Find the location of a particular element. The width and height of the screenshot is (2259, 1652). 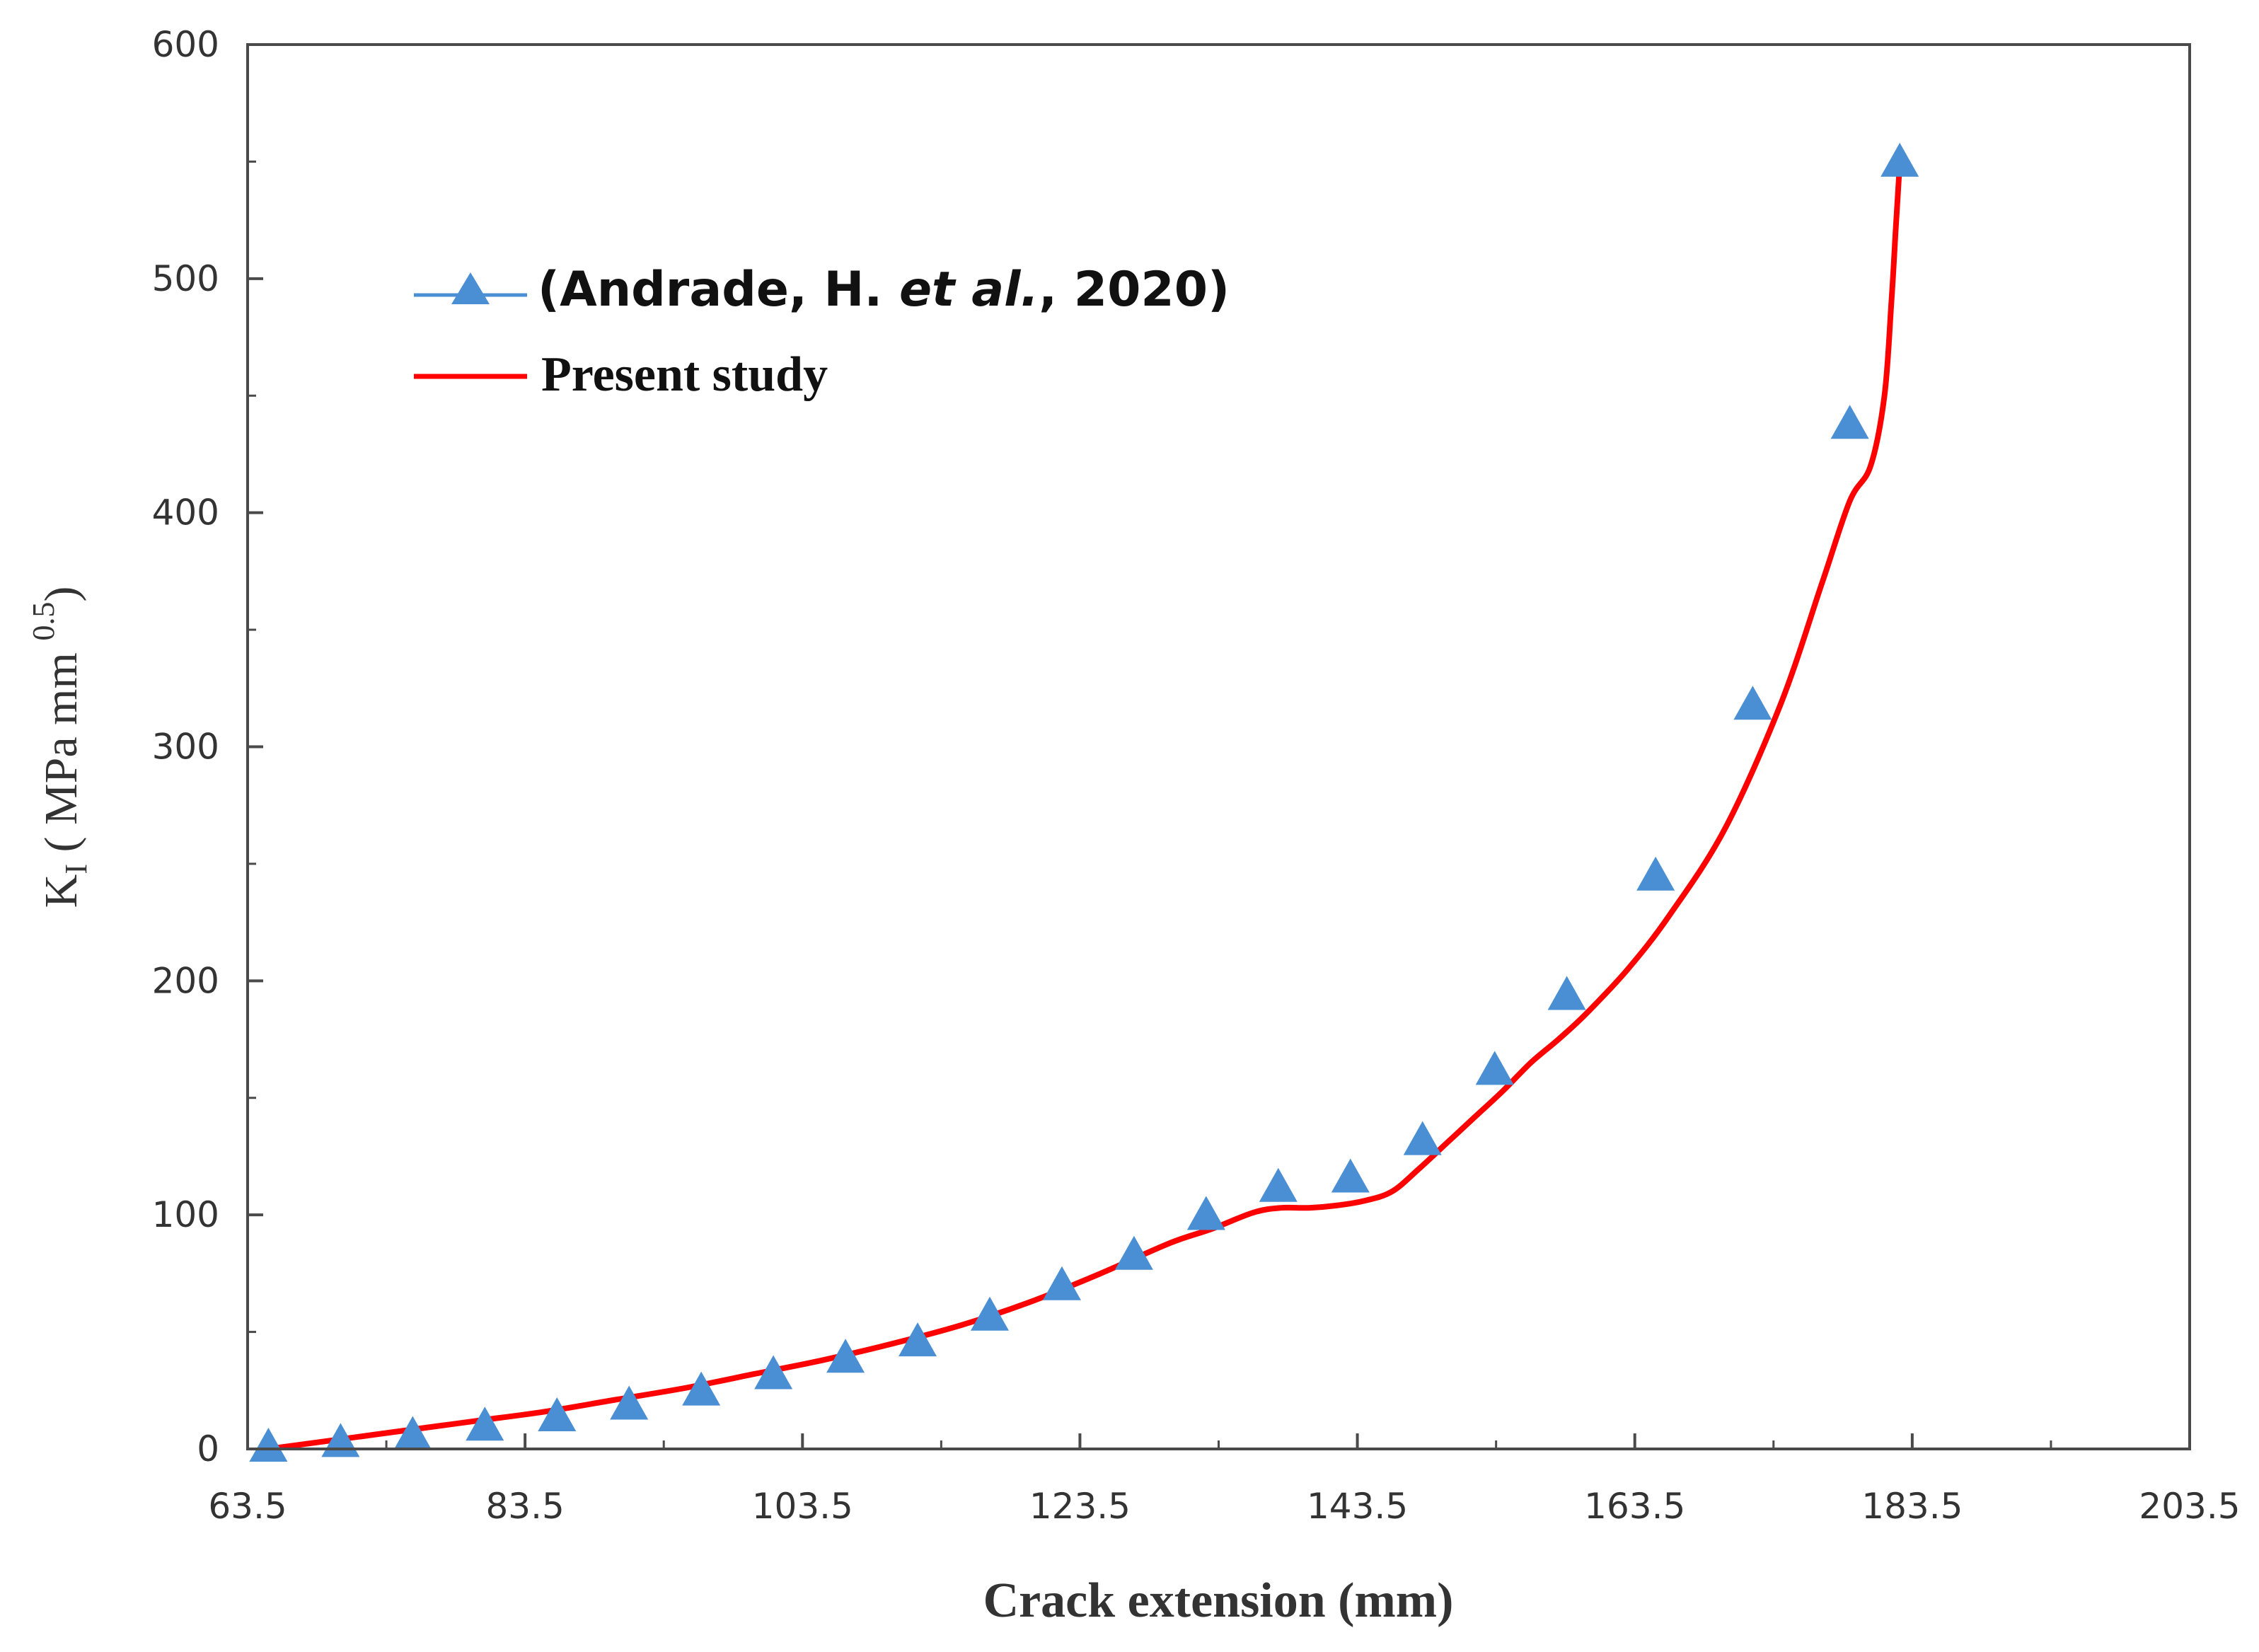

legend: (Andrade, H. et al., 2020) Present study is located at coordinates (822, 332).